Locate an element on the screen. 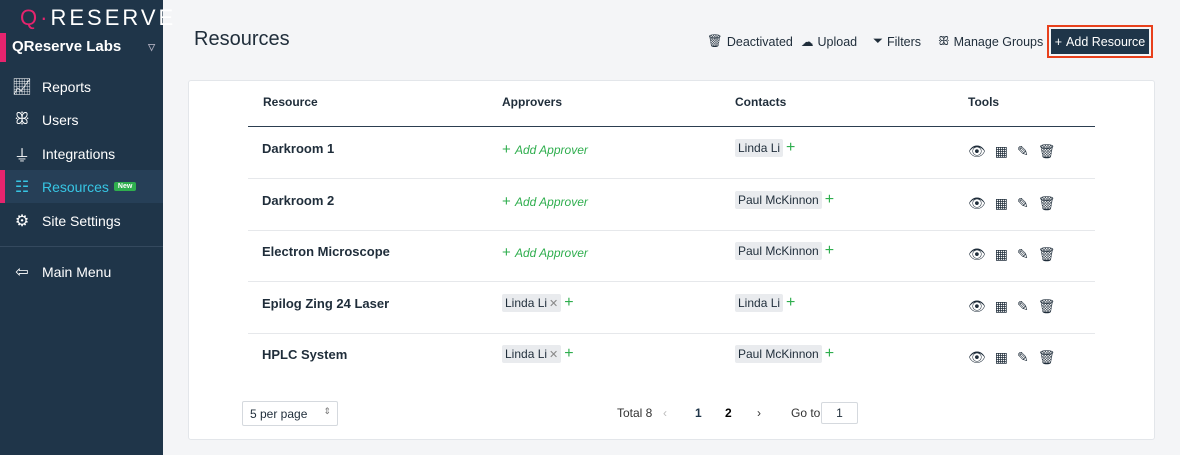  sidebar-item-main-menu: ⇦ Main Menu is located at coordinates (81, 271).